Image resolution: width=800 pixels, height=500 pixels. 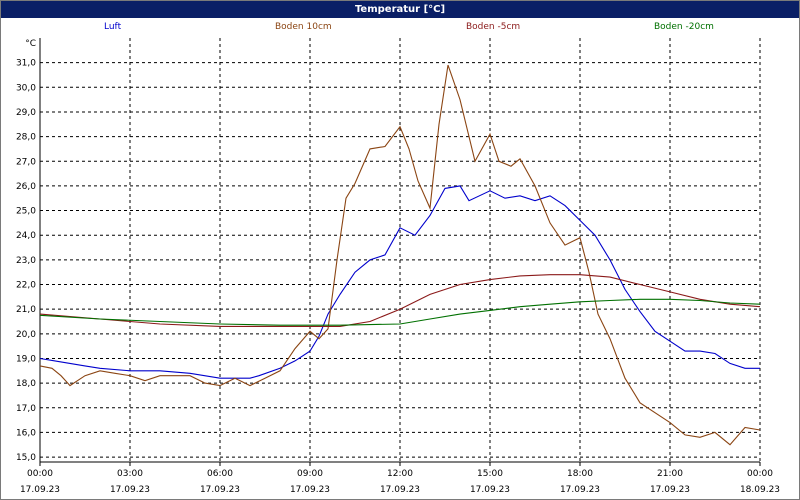 What do you see at coordinates (26, 384) in the screenshot?
I see `y-tick-label: 18,0` at bounding box center [26, 384].